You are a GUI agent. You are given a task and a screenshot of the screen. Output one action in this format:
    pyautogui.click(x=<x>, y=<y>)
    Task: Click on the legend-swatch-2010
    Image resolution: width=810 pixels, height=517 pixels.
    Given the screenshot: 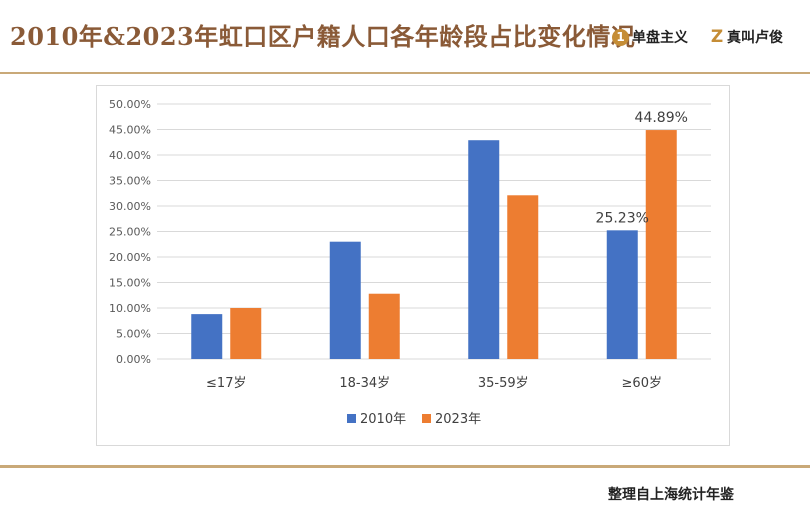 What is the action you would take?
    pyautogui.click(x=351, y=418)
    